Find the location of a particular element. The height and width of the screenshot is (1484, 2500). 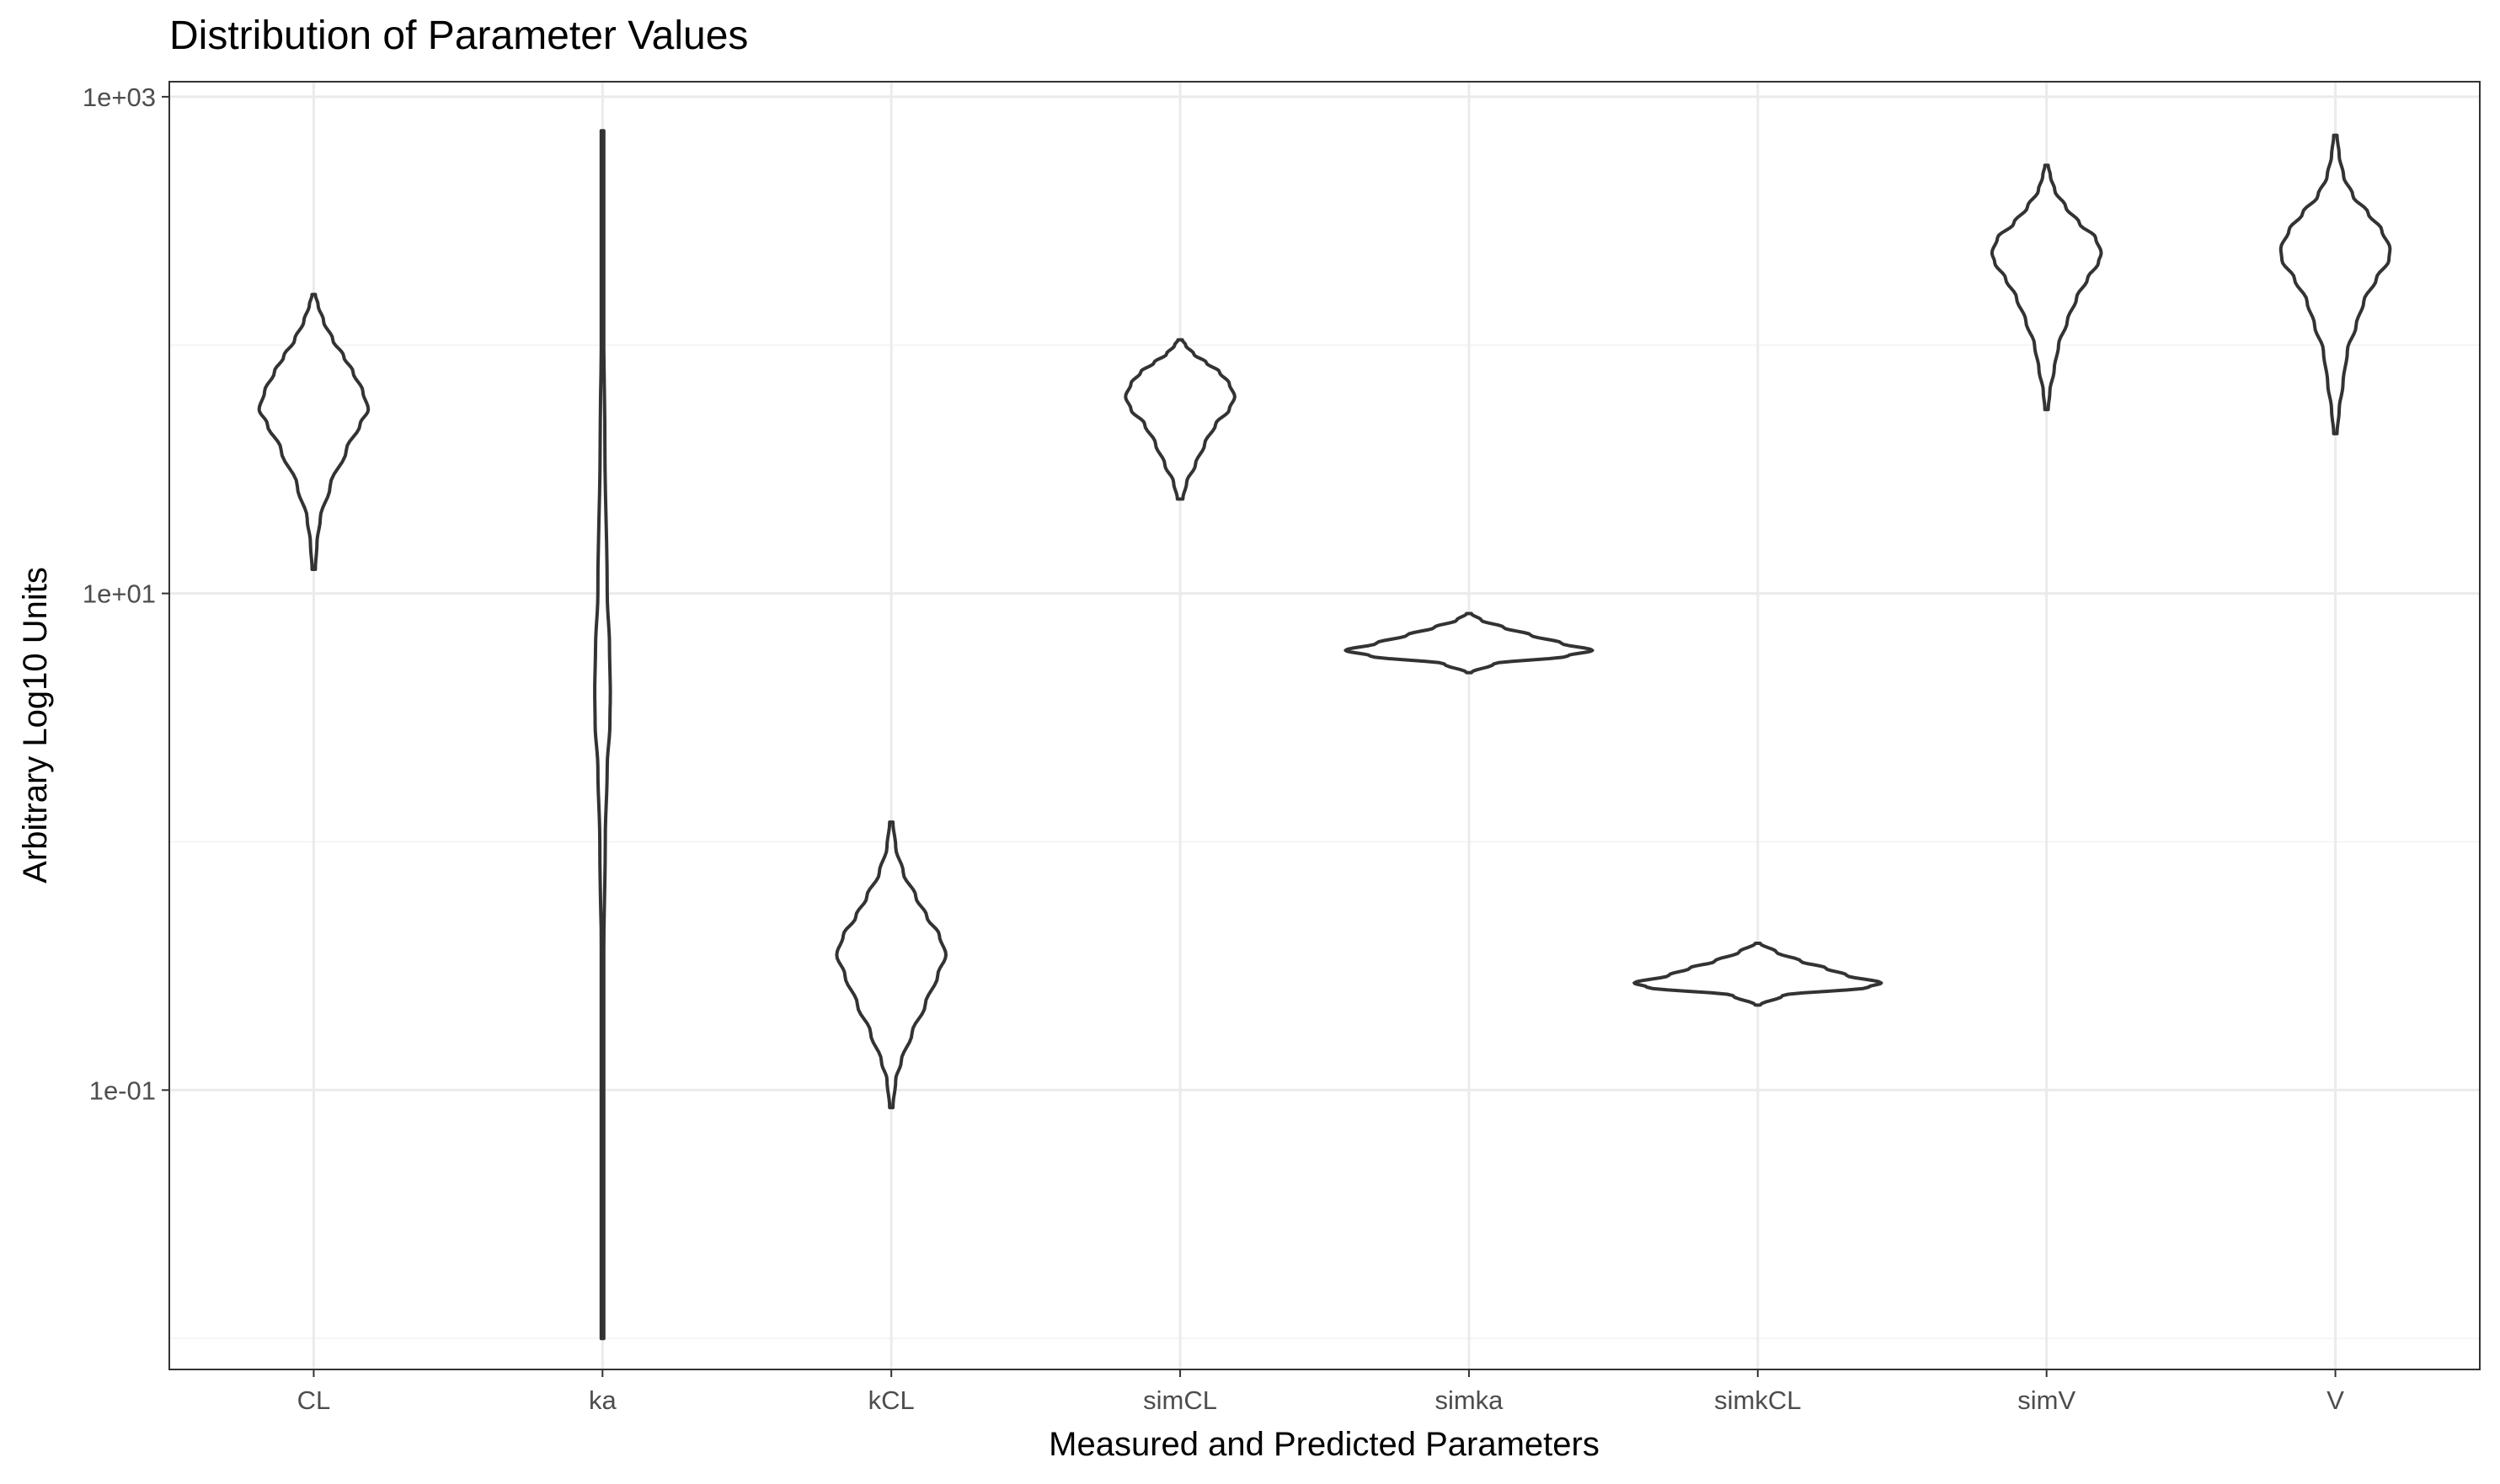

x-tick-label: simV is located at coordinates (2046, 1400).